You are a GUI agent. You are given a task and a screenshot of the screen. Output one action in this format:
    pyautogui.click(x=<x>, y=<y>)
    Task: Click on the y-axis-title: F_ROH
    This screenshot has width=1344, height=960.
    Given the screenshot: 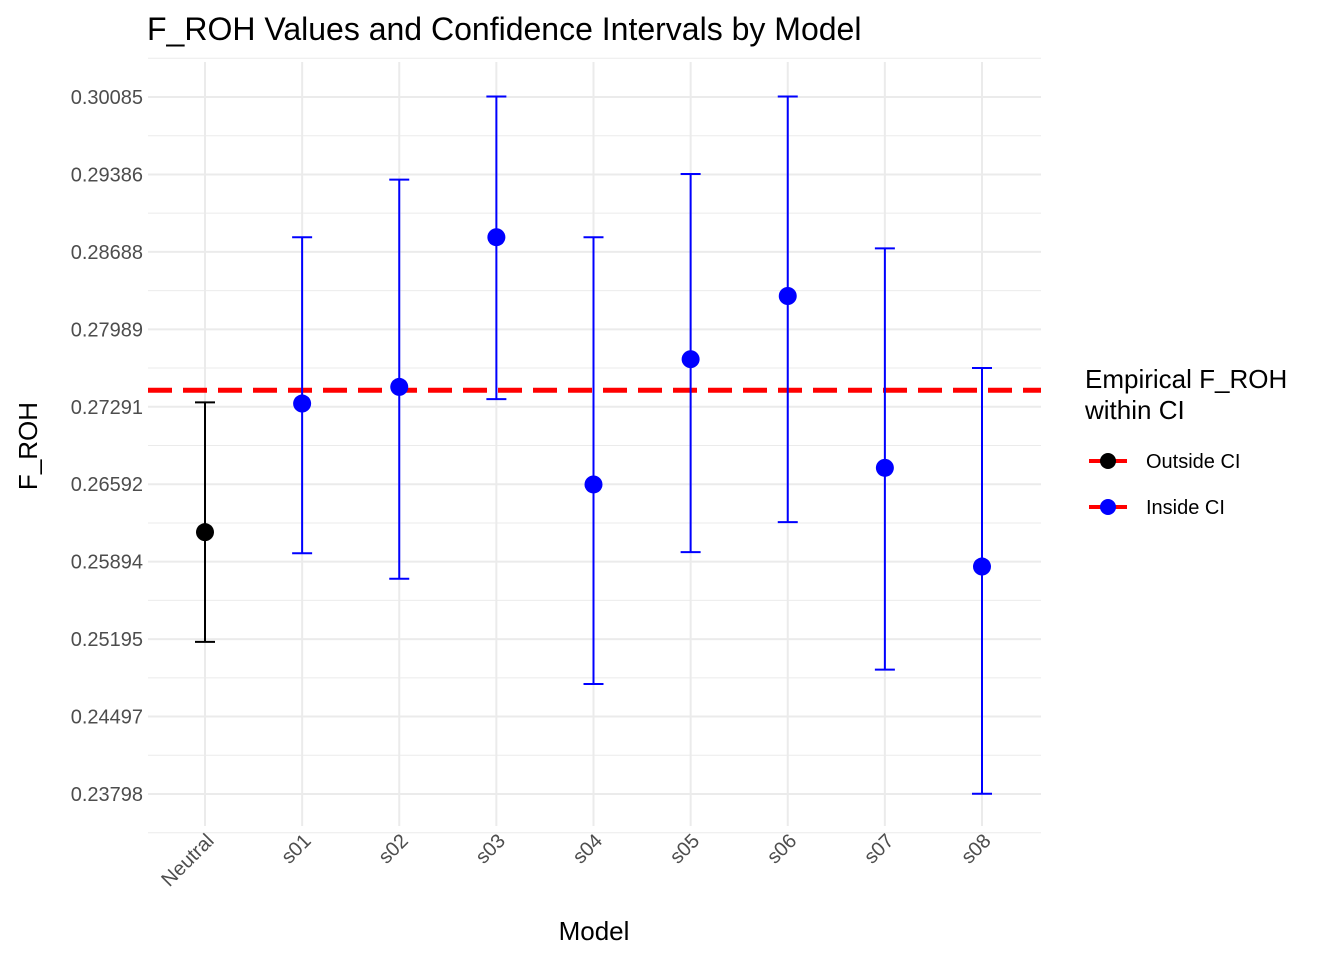 What is the action you would take?
    pyautogui.click(x=28, y=446)
    